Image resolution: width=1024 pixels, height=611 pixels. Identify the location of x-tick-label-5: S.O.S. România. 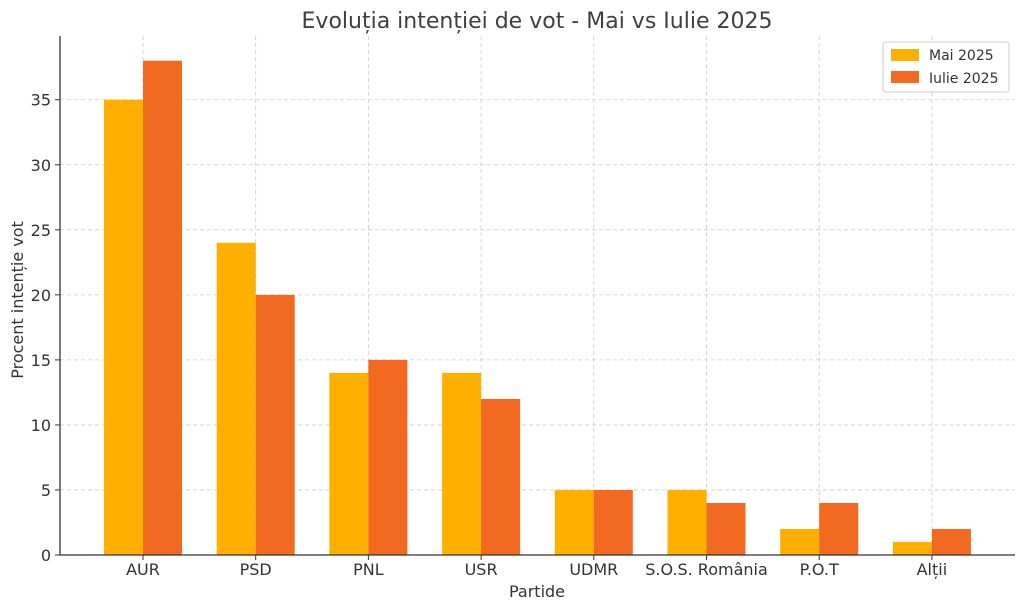
(706, 569).